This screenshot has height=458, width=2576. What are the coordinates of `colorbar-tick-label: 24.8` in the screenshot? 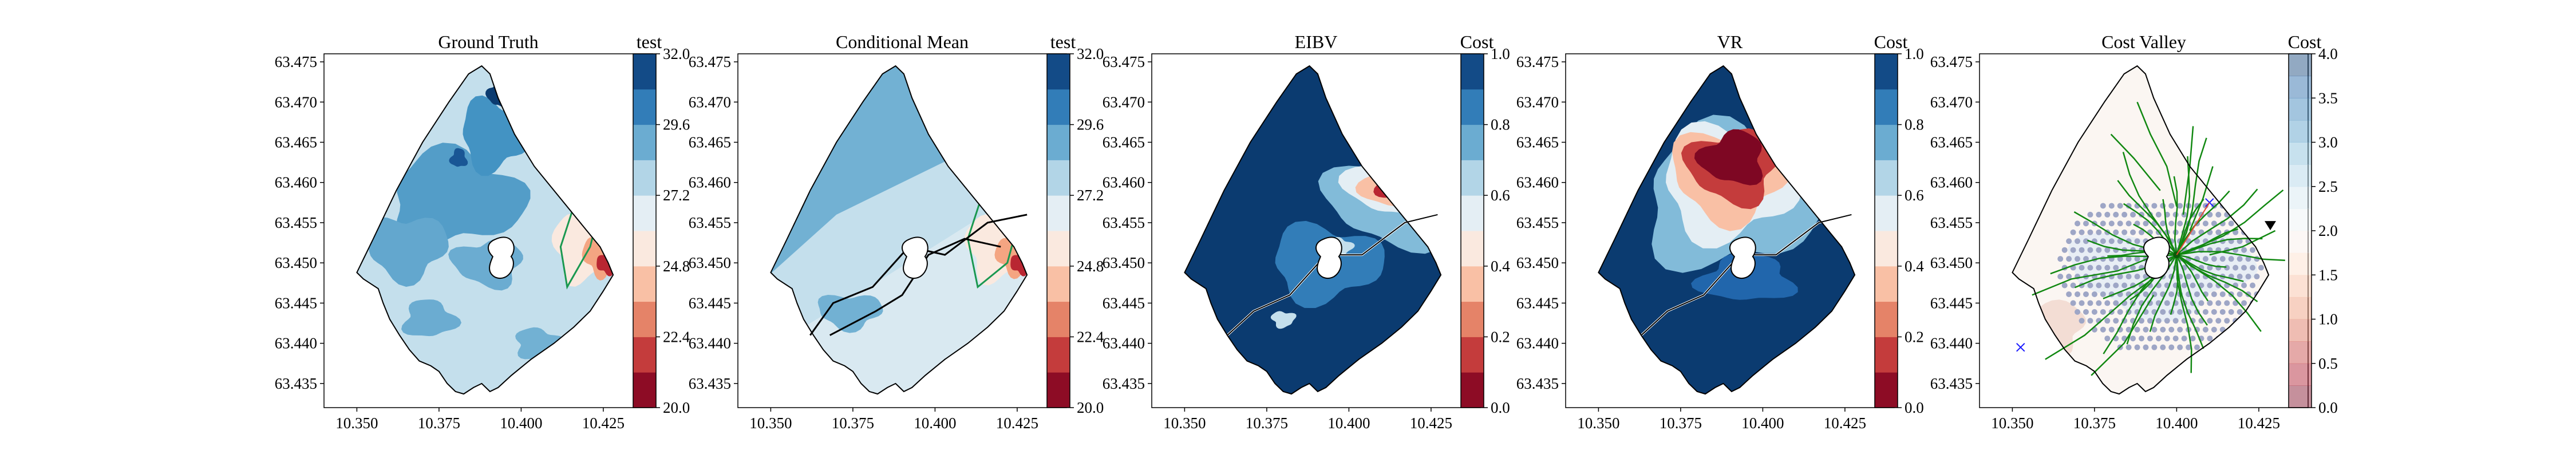 It's located at (676, 266).